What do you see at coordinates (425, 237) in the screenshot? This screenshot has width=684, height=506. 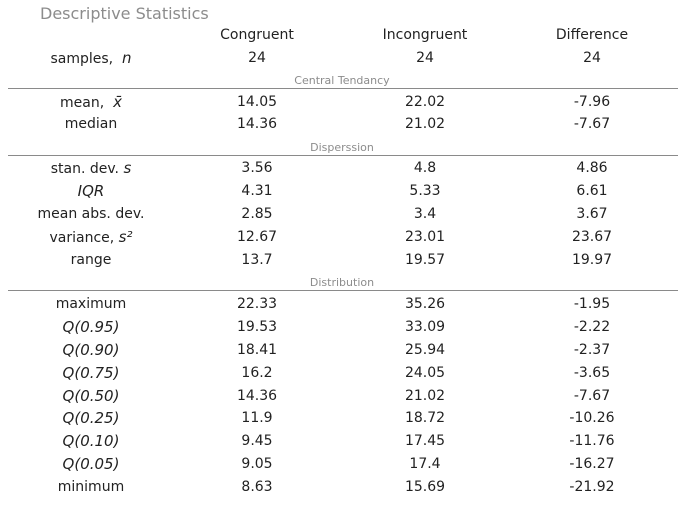 I see `cell-incongruent: 23.01` at bounding box center [425, 237].